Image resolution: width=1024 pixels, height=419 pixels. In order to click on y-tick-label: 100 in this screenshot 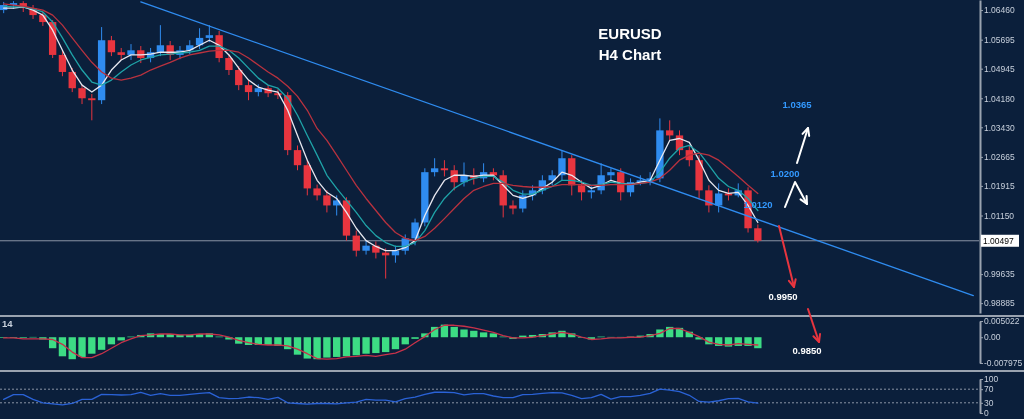, I will do `click(991, 379)`.